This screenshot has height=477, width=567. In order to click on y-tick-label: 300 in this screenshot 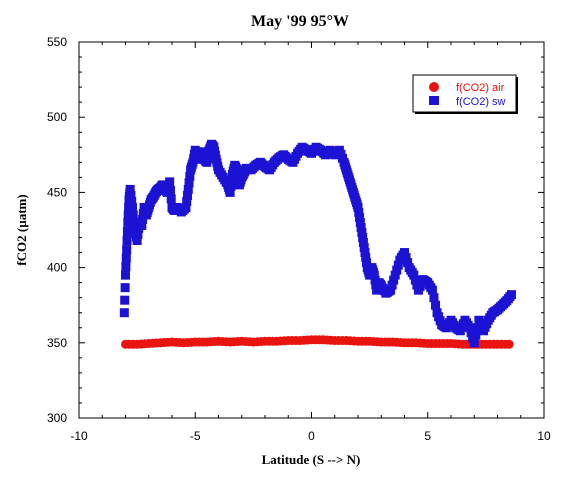, I will do `click(57, 418)`.